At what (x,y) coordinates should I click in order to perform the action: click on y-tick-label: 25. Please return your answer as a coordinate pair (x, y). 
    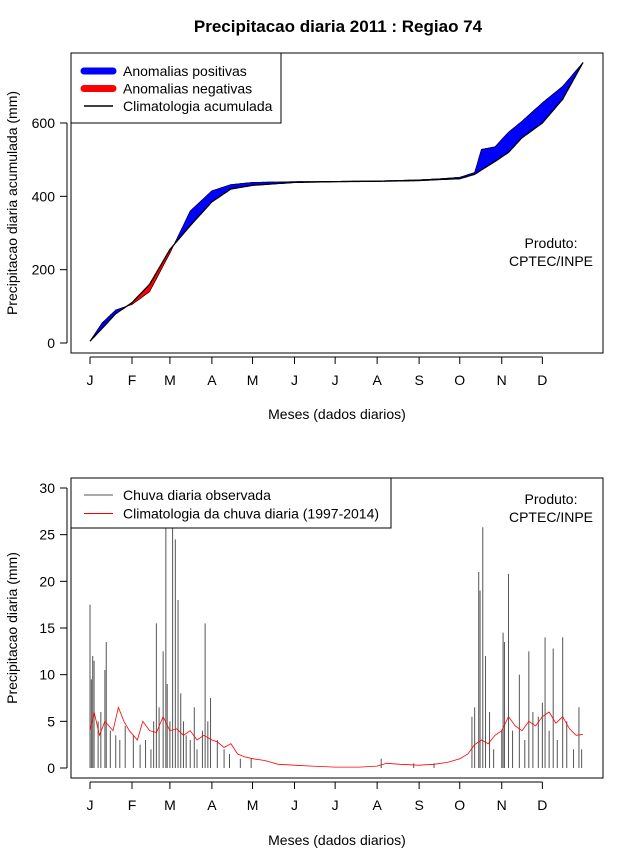
    Looking at the image, I should click on (47, 535).